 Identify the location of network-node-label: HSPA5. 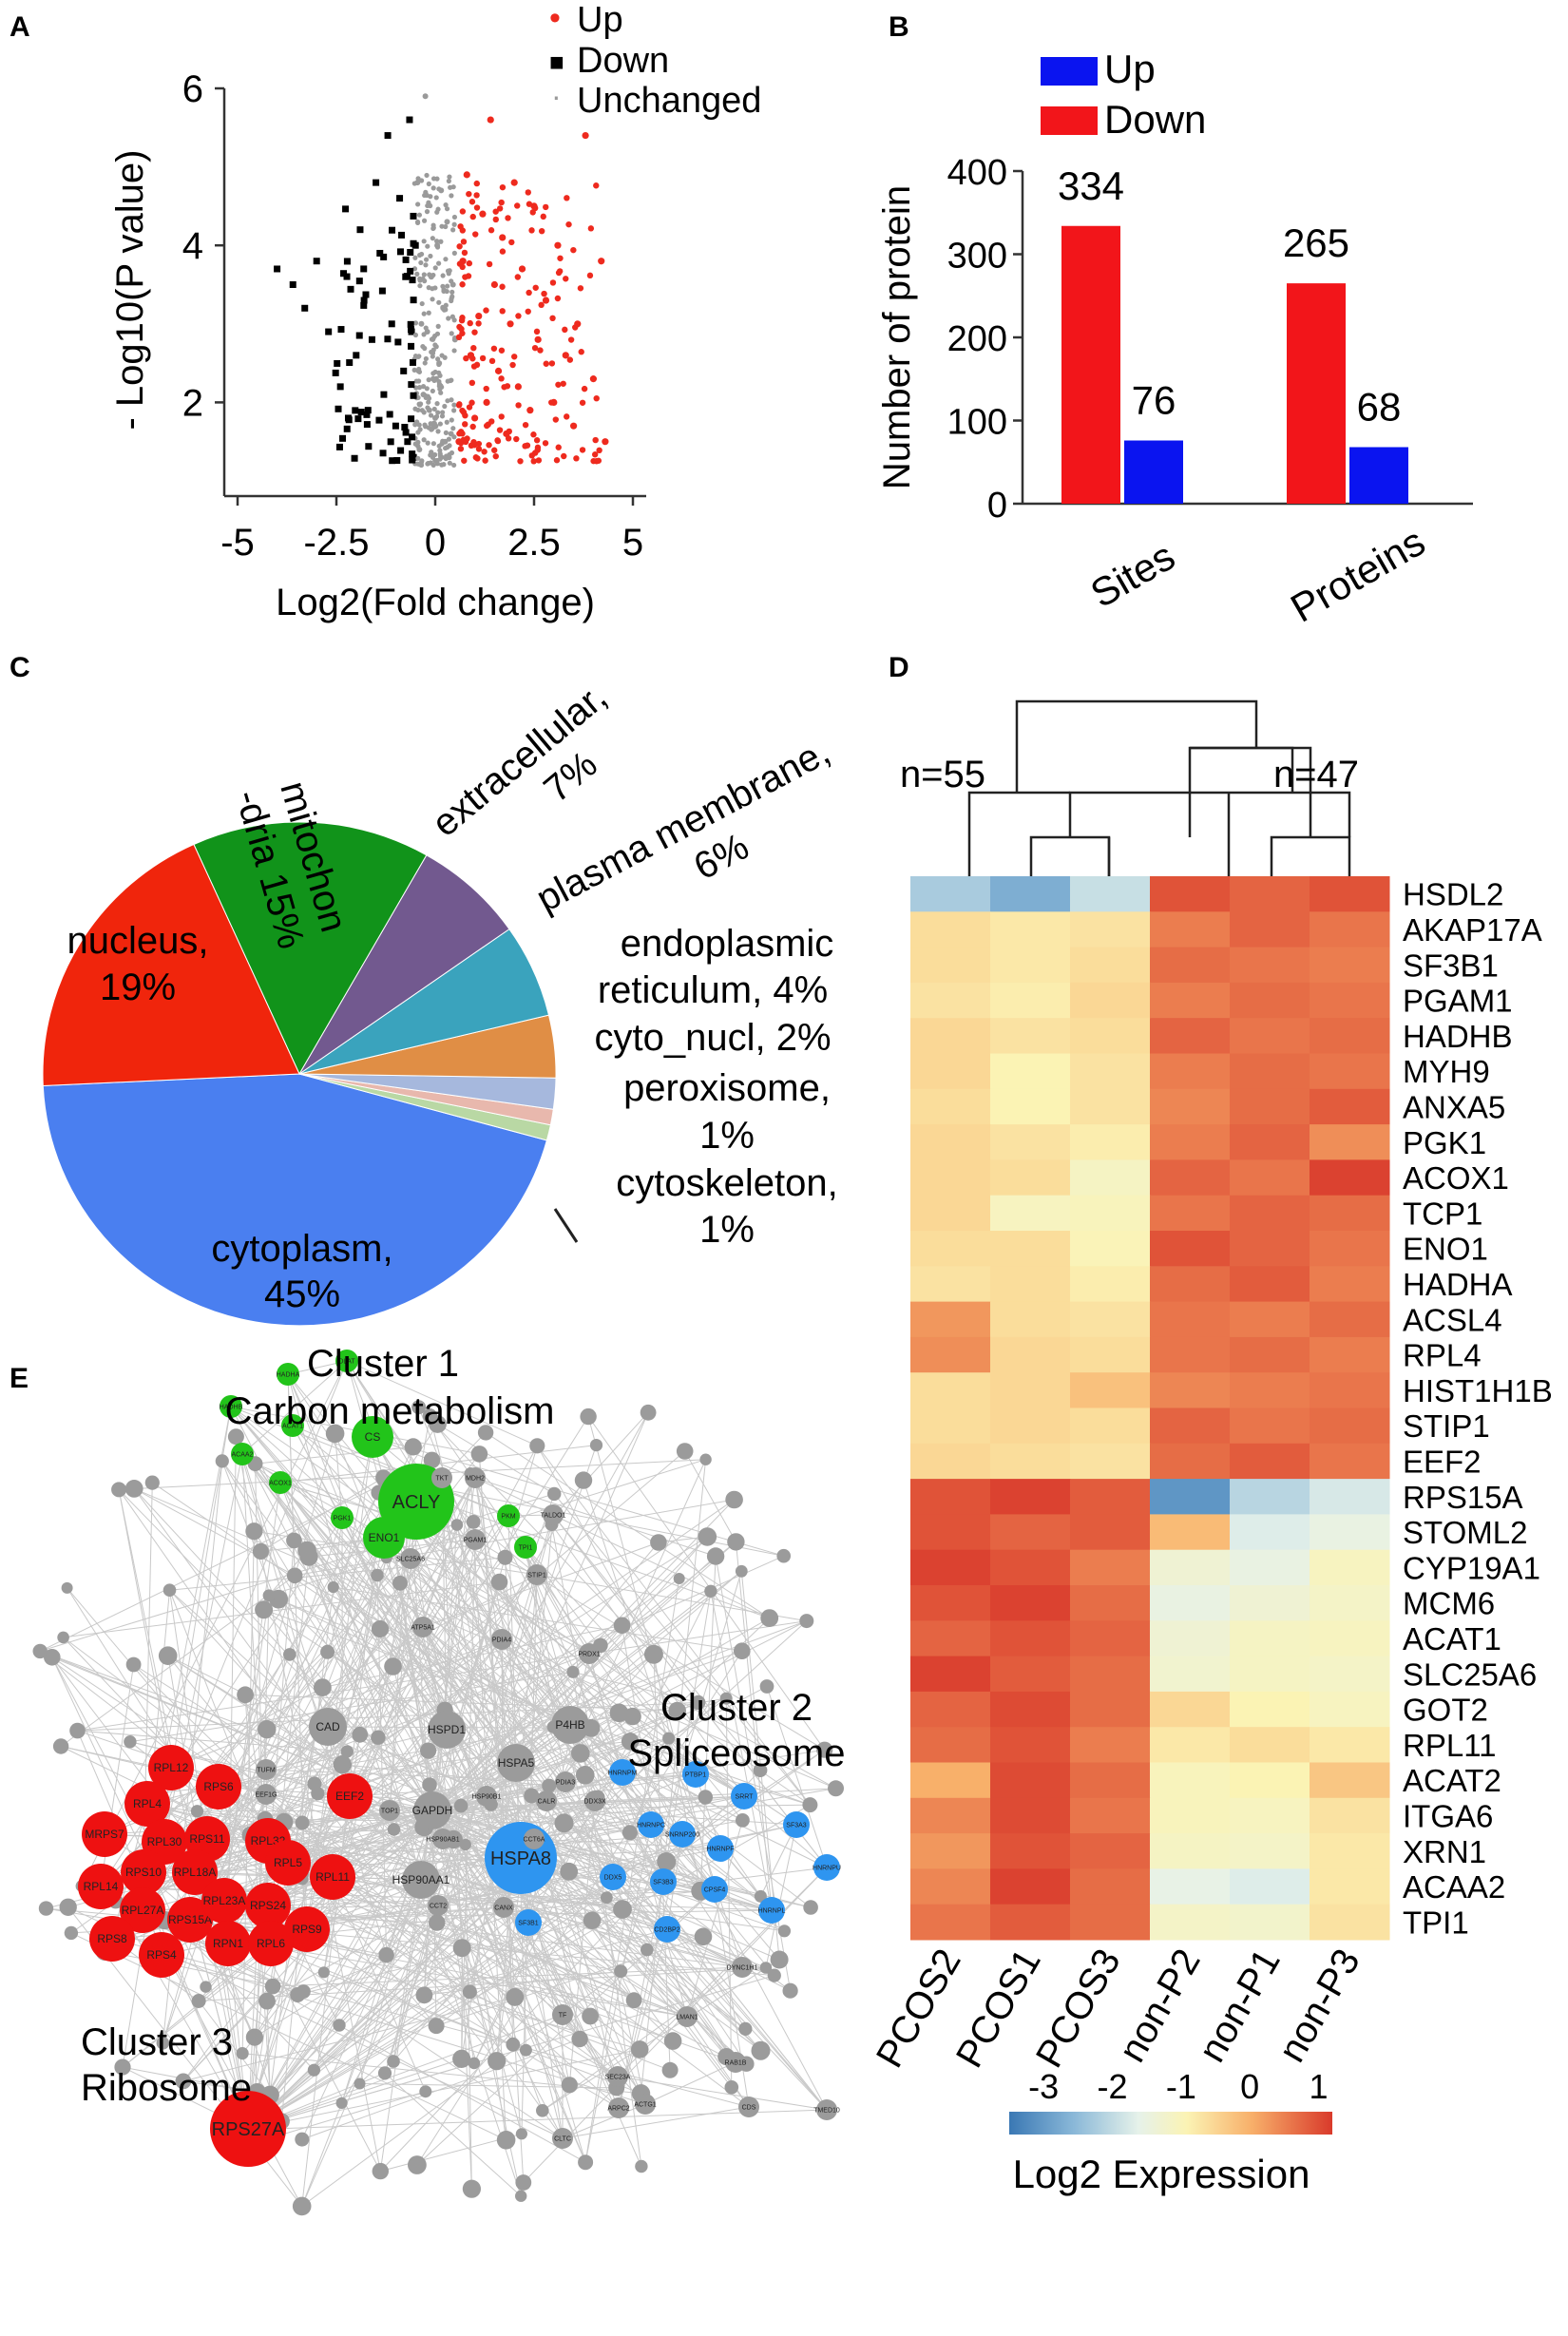
(516, 1763).